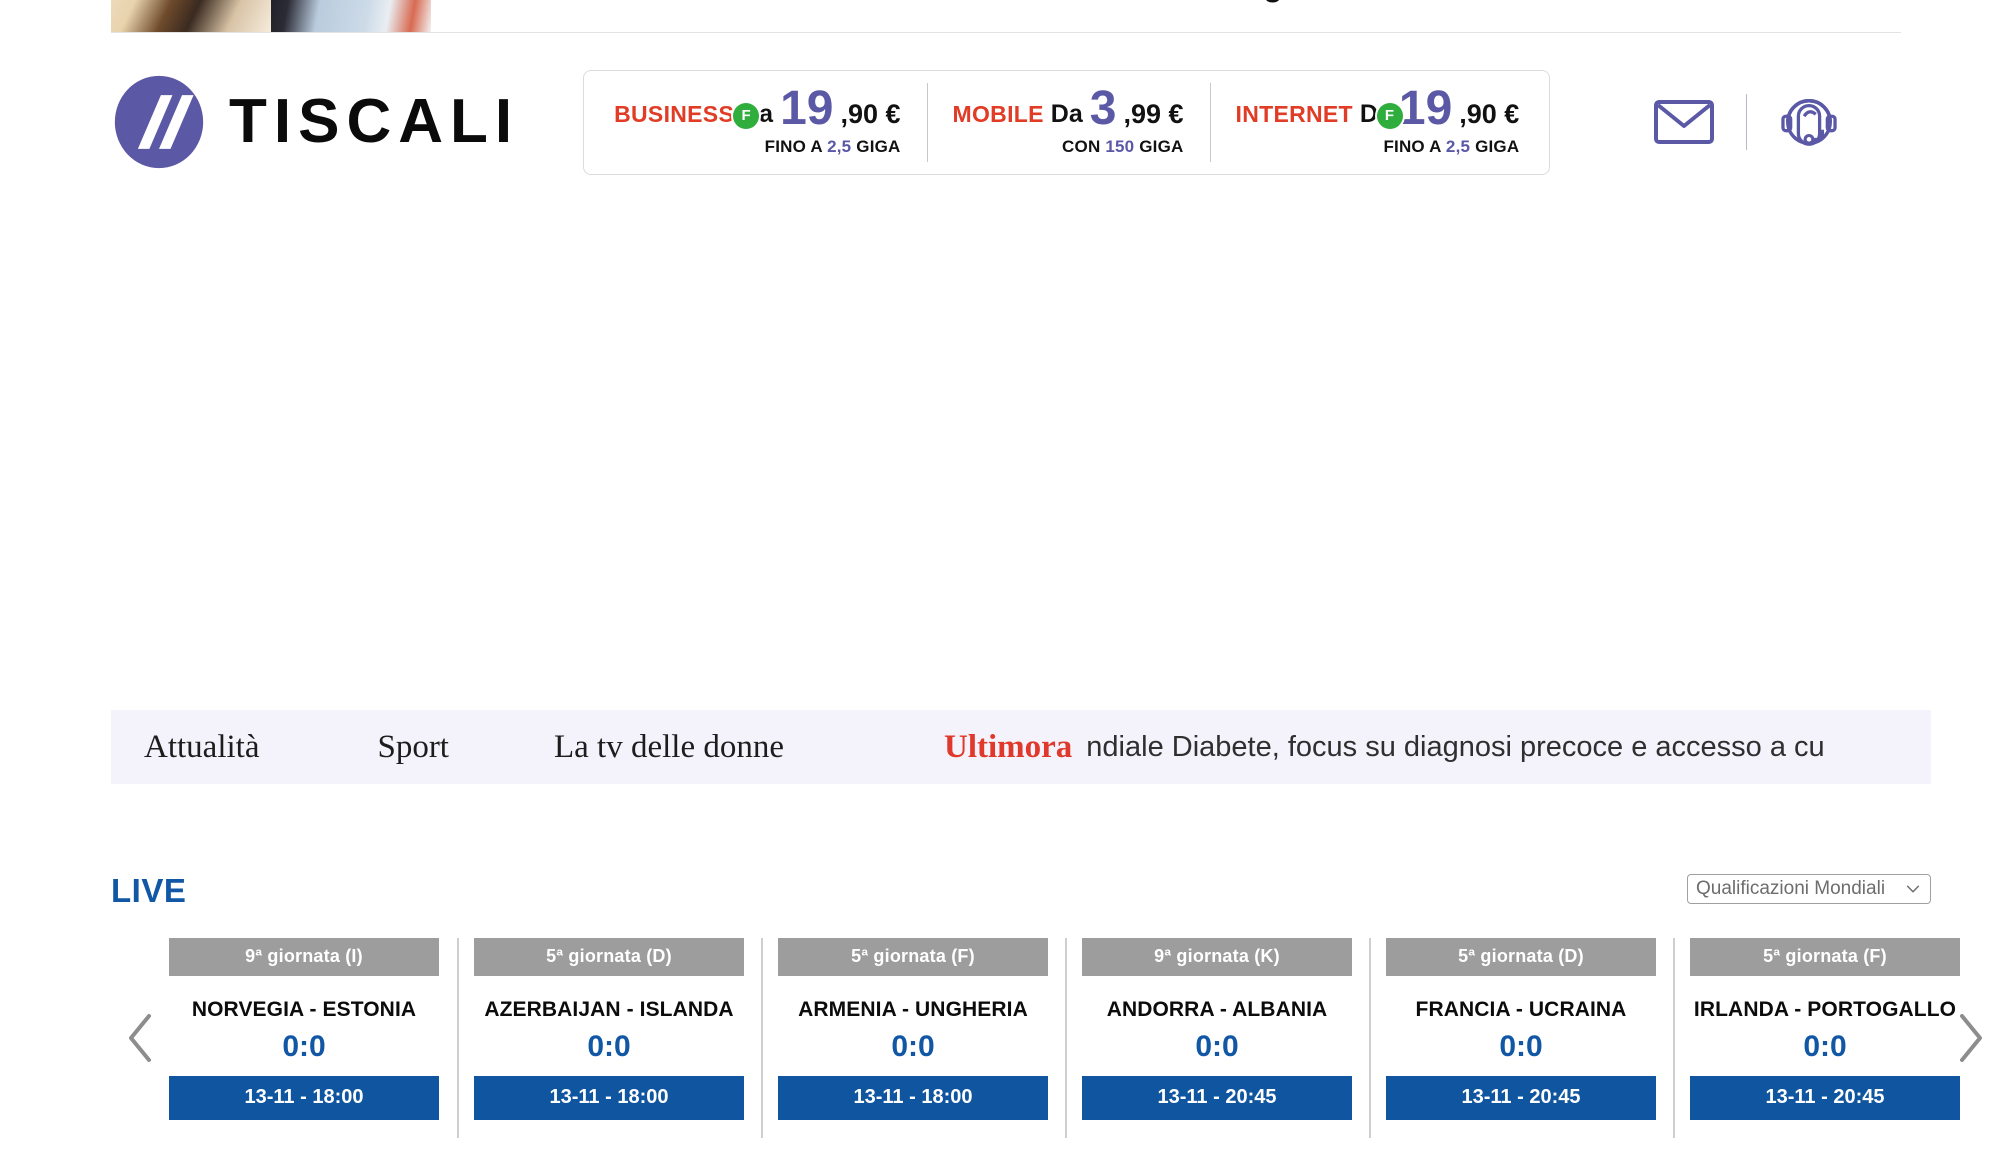 Image resolution: width=2000 pixels, height=1165 pixels. What do you see at coordinates (1489, 114) in the screenshot?
I see `promo-internet-cents: ,90 €` at bounding box center [1489, 114].